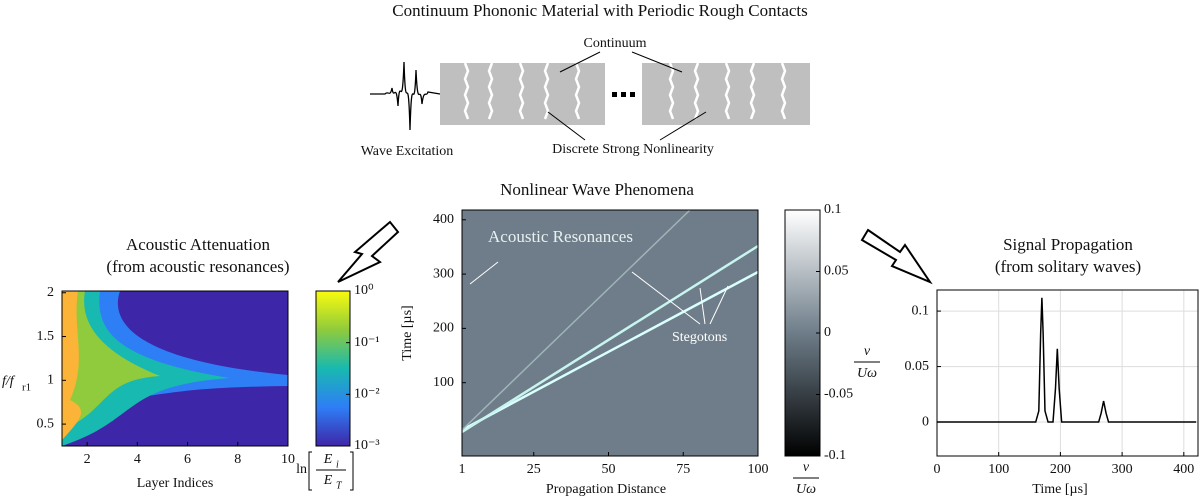 Image resolution: width=1200 pixels, height=500 pixels. I want to click on colorbar-tick-label: 10⁻³, so click(367, 445).